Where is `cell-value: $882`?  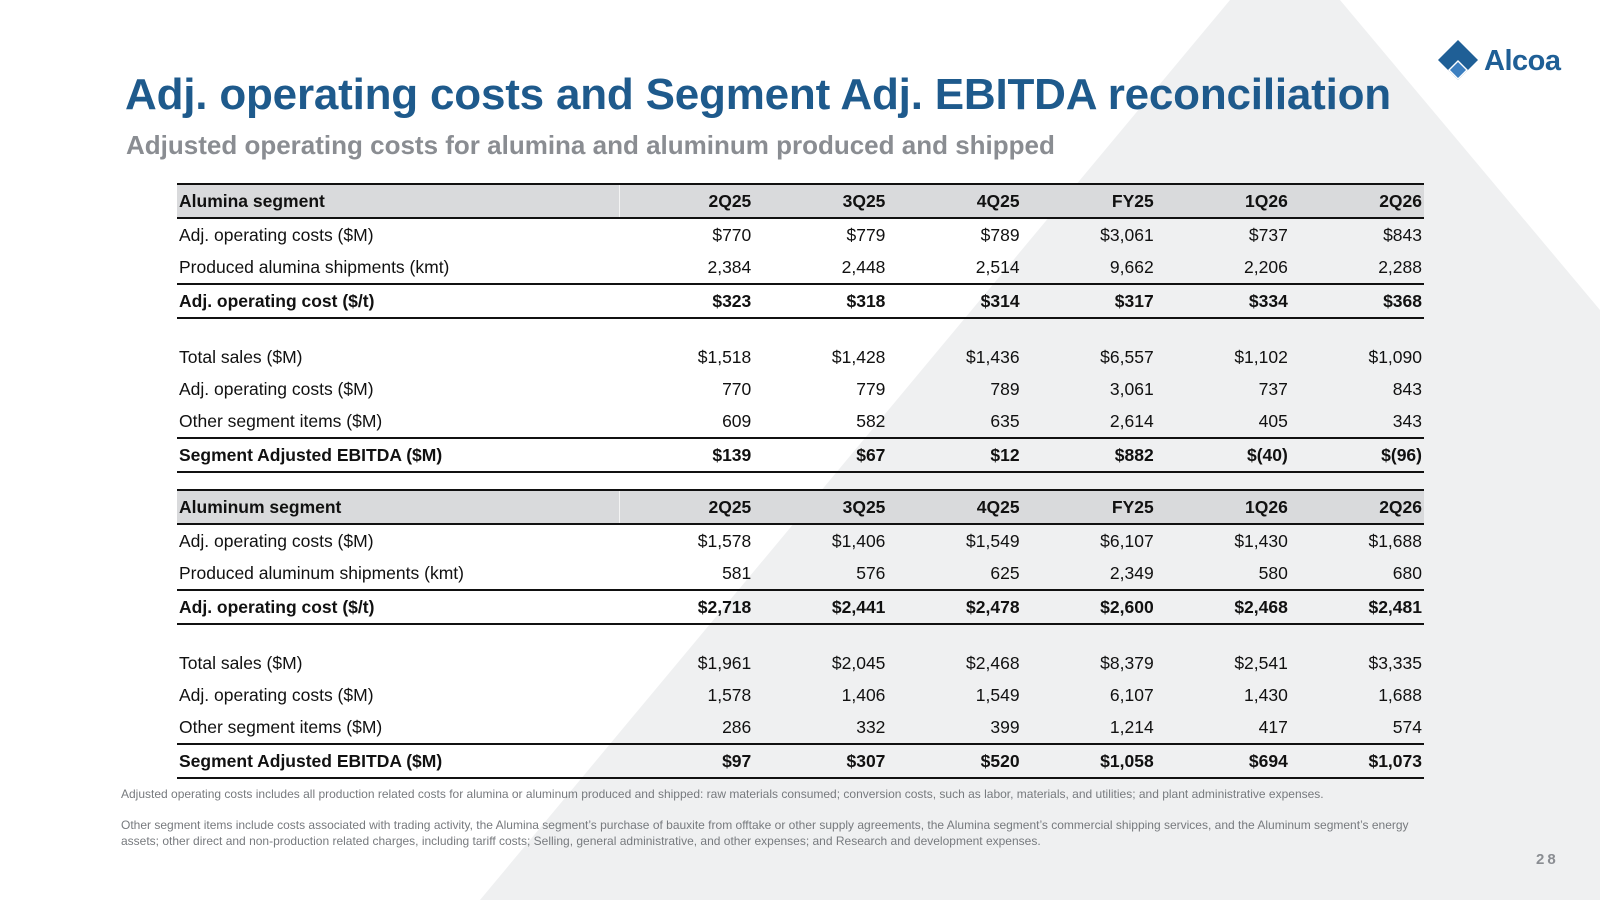
cell-value: $882 is located at coordinates (1088, 455).